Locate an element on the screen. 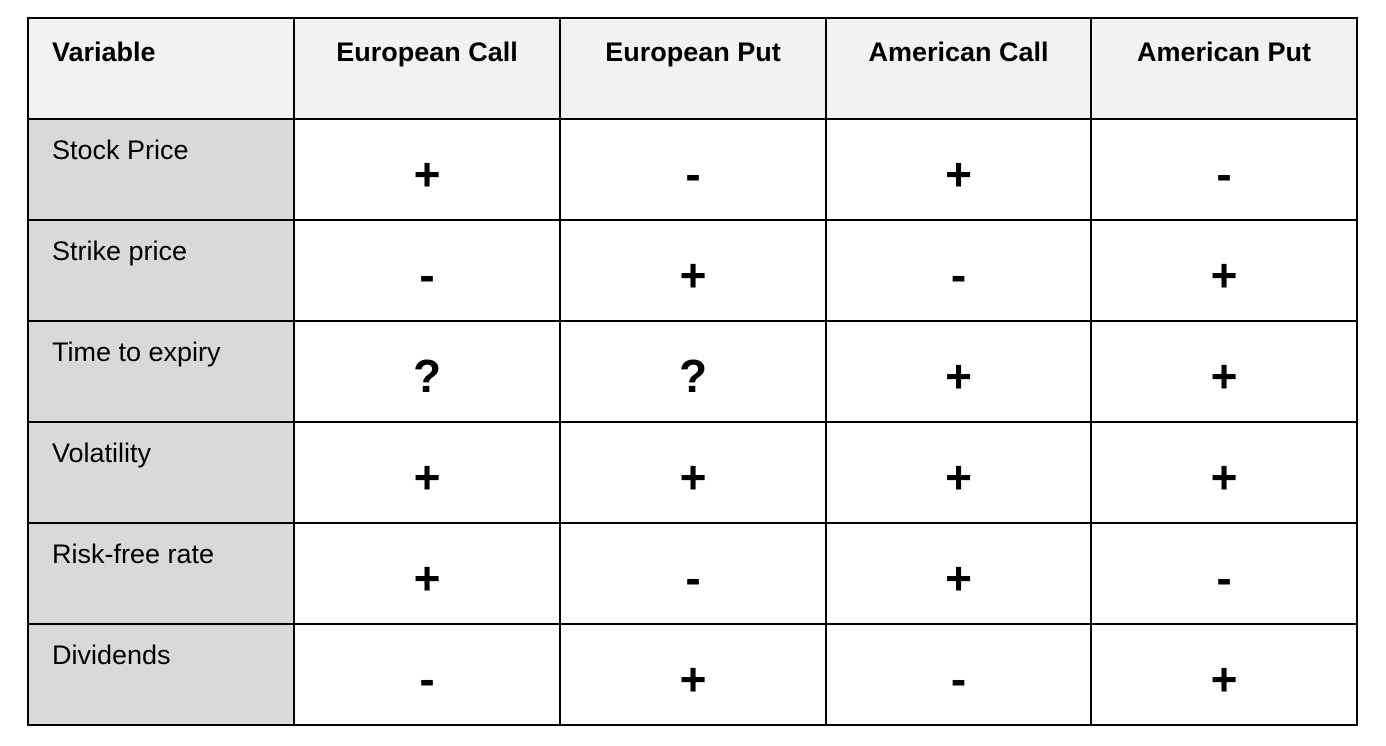 This screenshot has width=1386, height=746. row-label-volatility: Volatility is located at coordinates (161, 472).